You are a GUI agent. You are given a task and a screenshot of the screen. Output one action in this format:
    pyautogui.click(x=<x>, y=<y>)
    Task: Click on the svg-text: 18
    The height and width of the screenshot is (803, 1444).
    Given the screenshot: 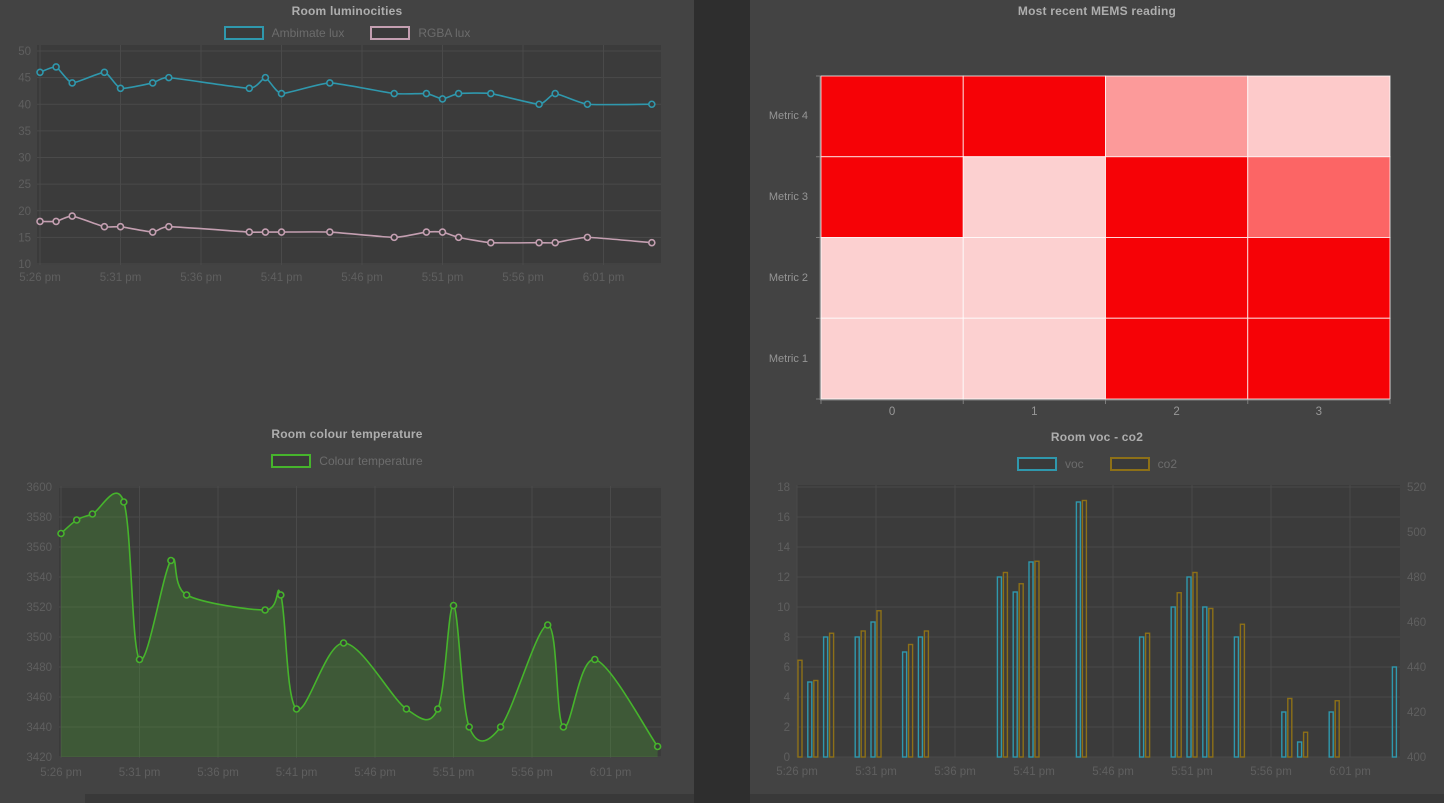 What is the action you would take?
    pyautogui.click(x=783, y=488)
    